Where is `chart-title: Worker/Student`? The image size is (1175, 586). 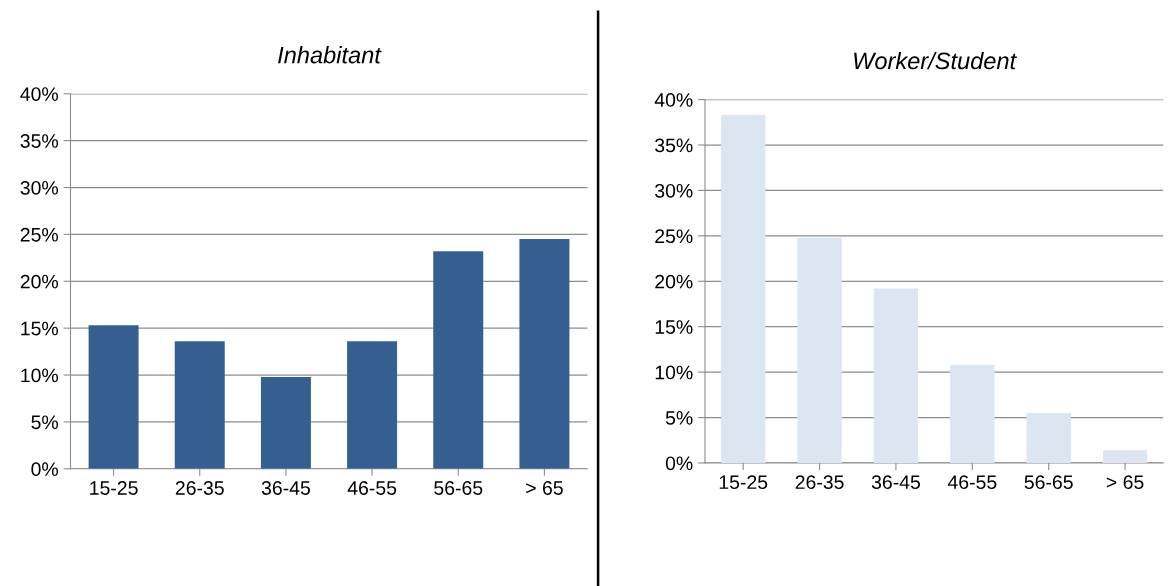
chart-title: Worker/Student is located at coordinates (935, 60).